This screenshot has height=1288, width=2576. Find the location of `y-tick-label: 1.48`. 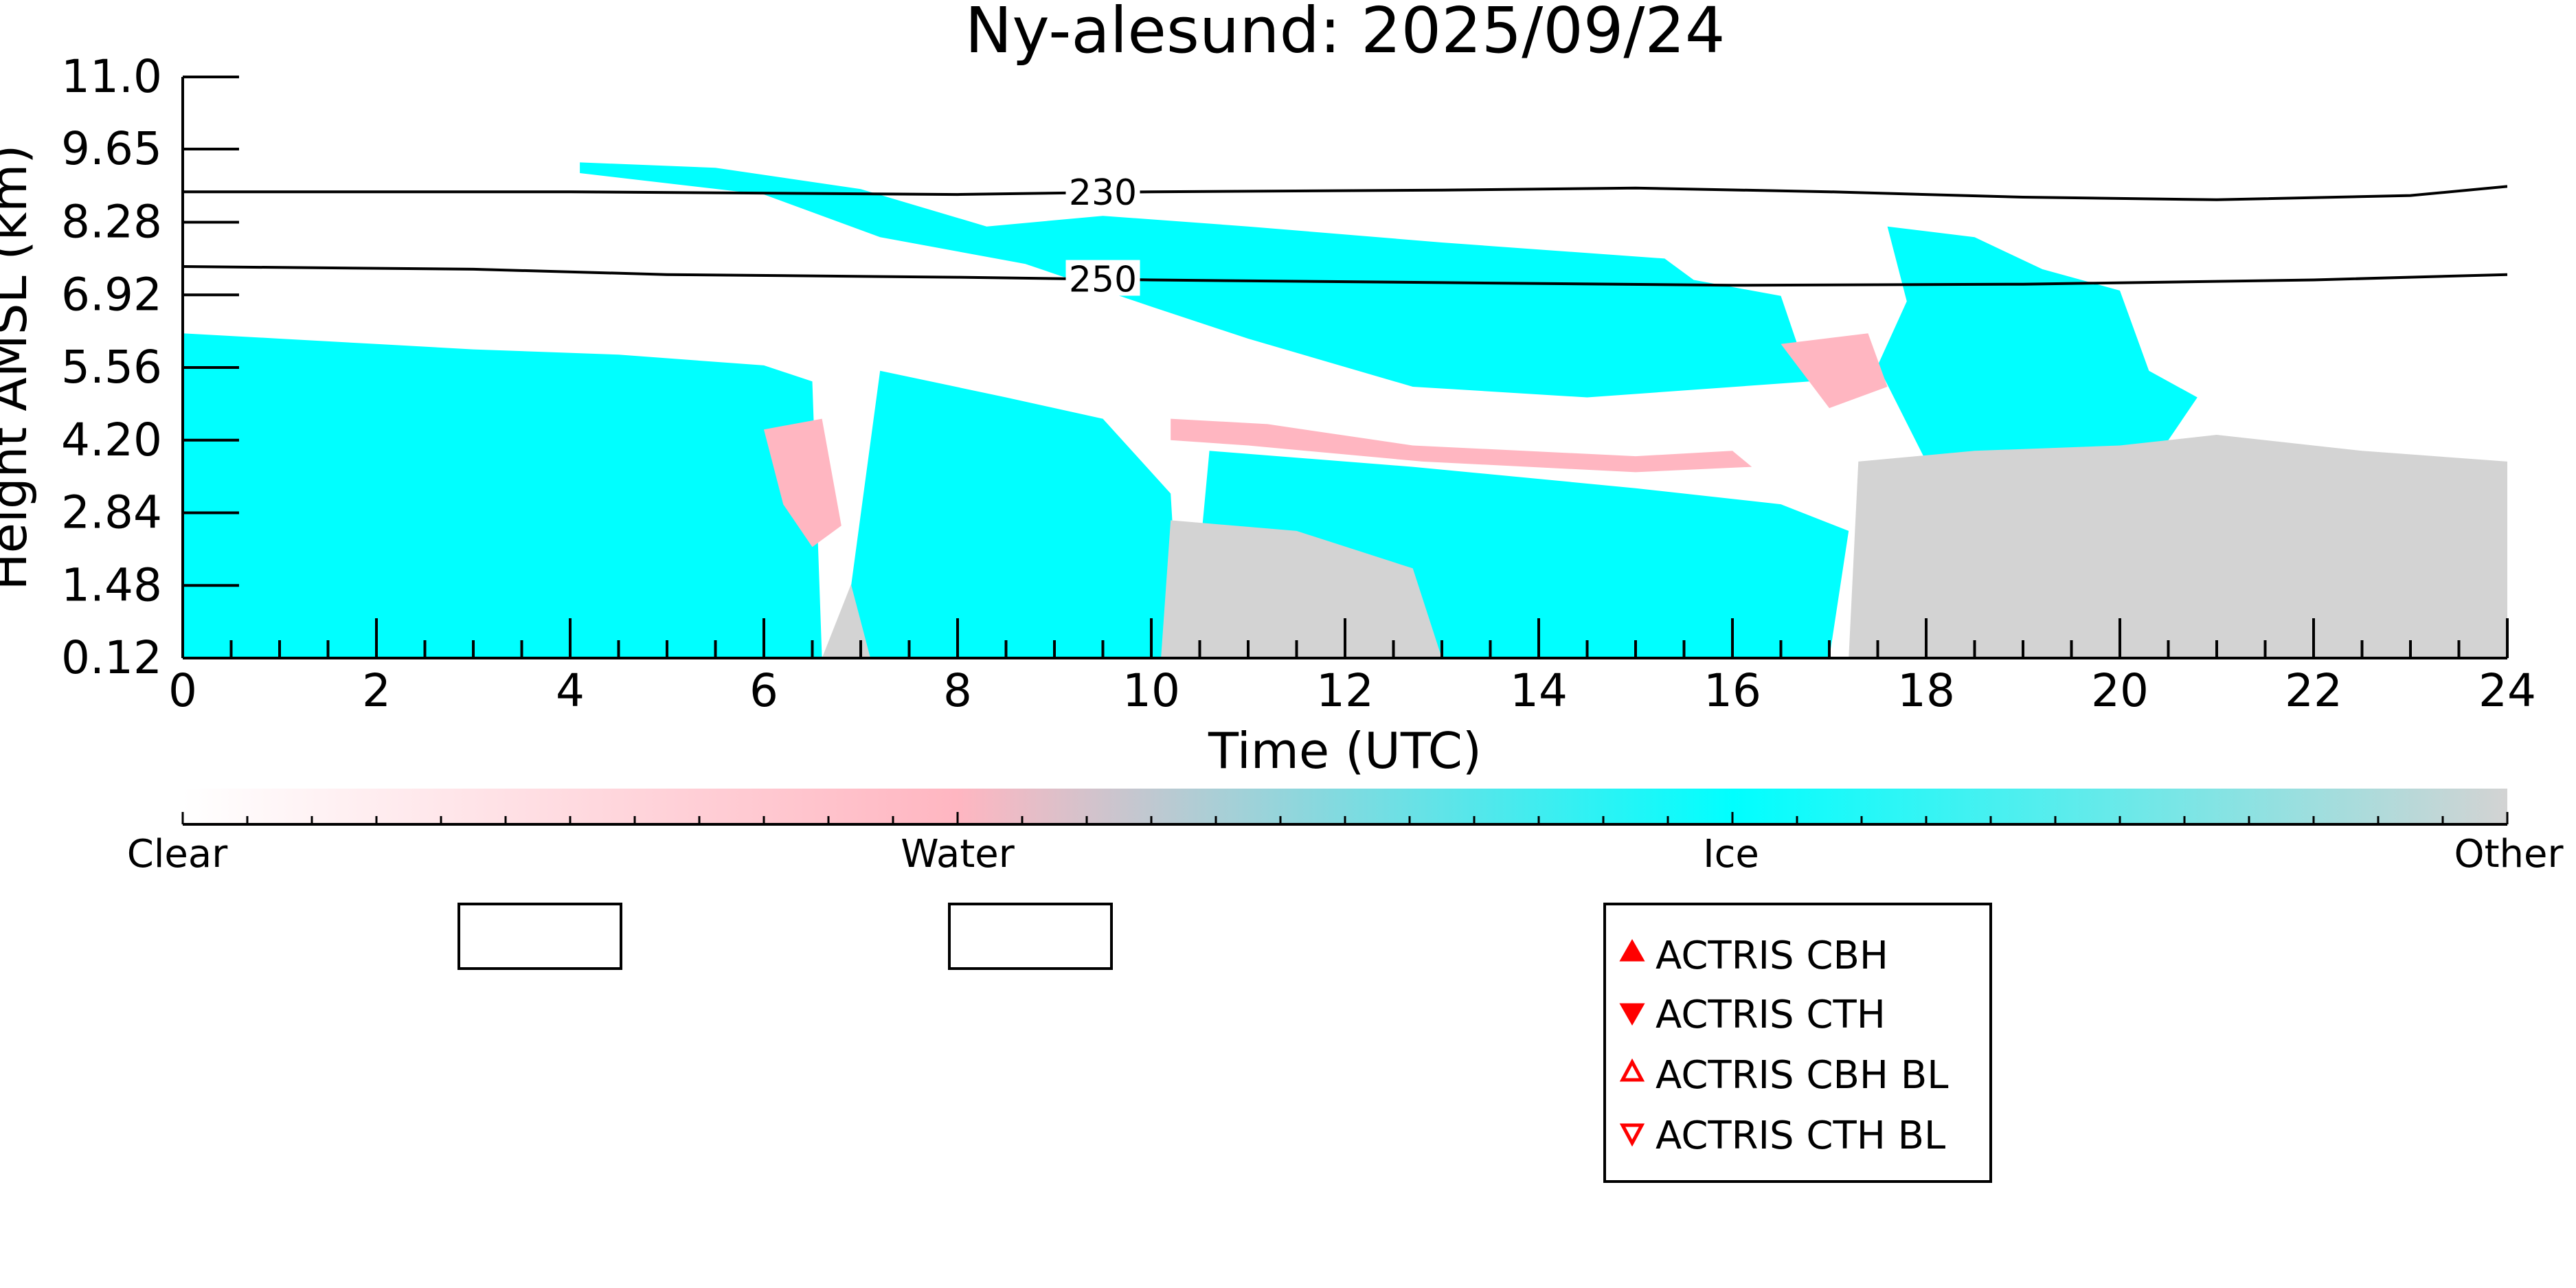

y-tick-label: 1.48 is located at coordinates (111, 584).